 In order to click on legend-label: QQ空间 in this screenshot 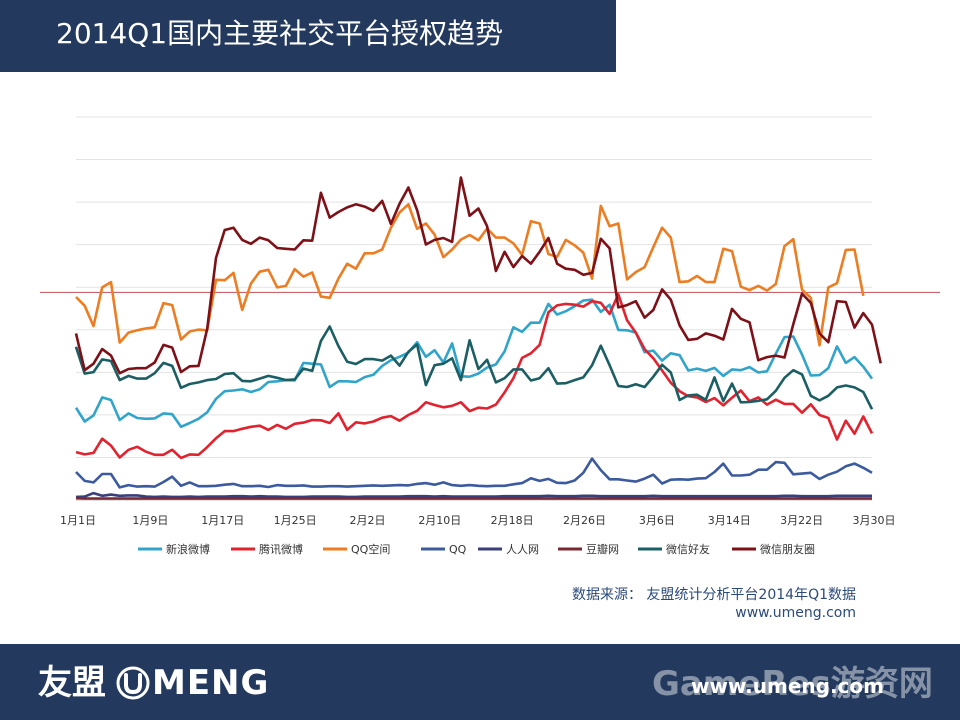, I will do `click(370, 549)`.